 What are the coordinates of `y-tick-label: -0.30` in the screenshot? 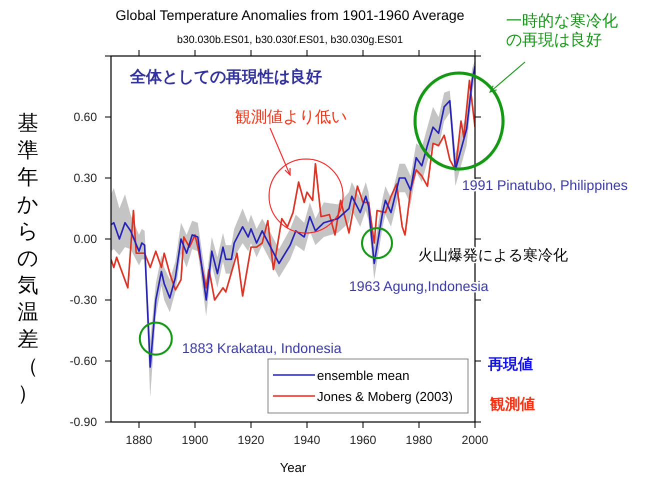 It's located at (84, 300).